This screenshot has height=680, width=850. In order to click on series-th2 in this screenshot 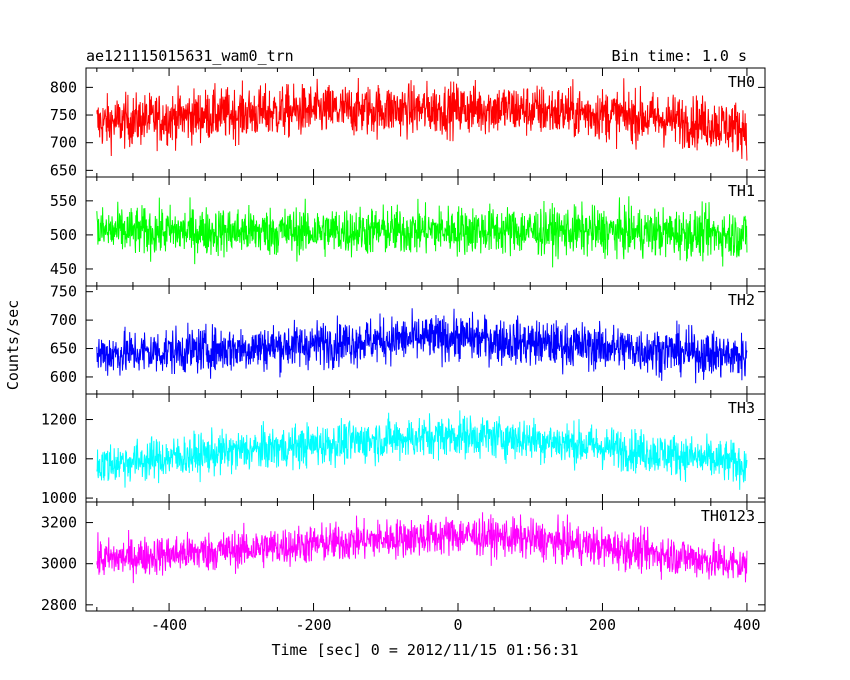, I will do `click(422, 346)`.